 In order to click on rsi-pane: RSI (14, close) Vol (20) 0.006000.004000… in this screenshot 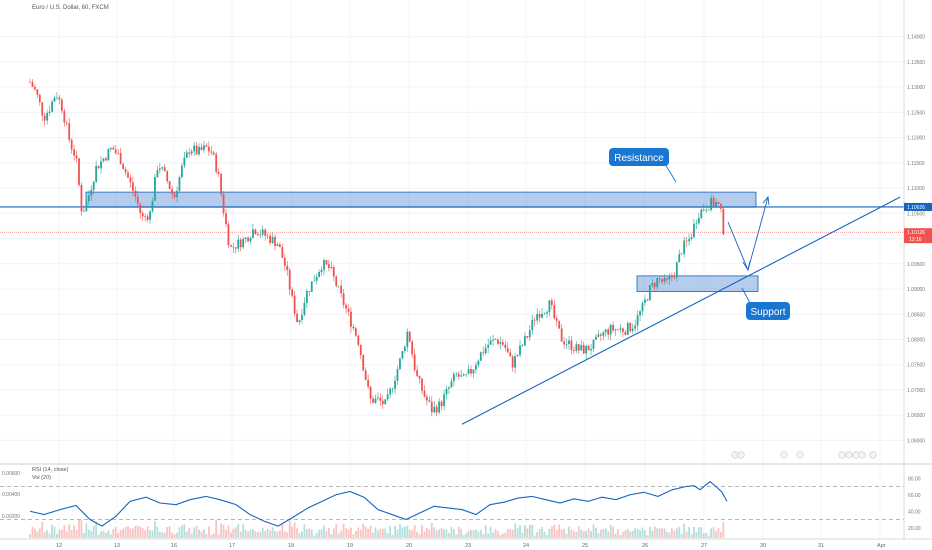, I will do `click(466, 500)`.